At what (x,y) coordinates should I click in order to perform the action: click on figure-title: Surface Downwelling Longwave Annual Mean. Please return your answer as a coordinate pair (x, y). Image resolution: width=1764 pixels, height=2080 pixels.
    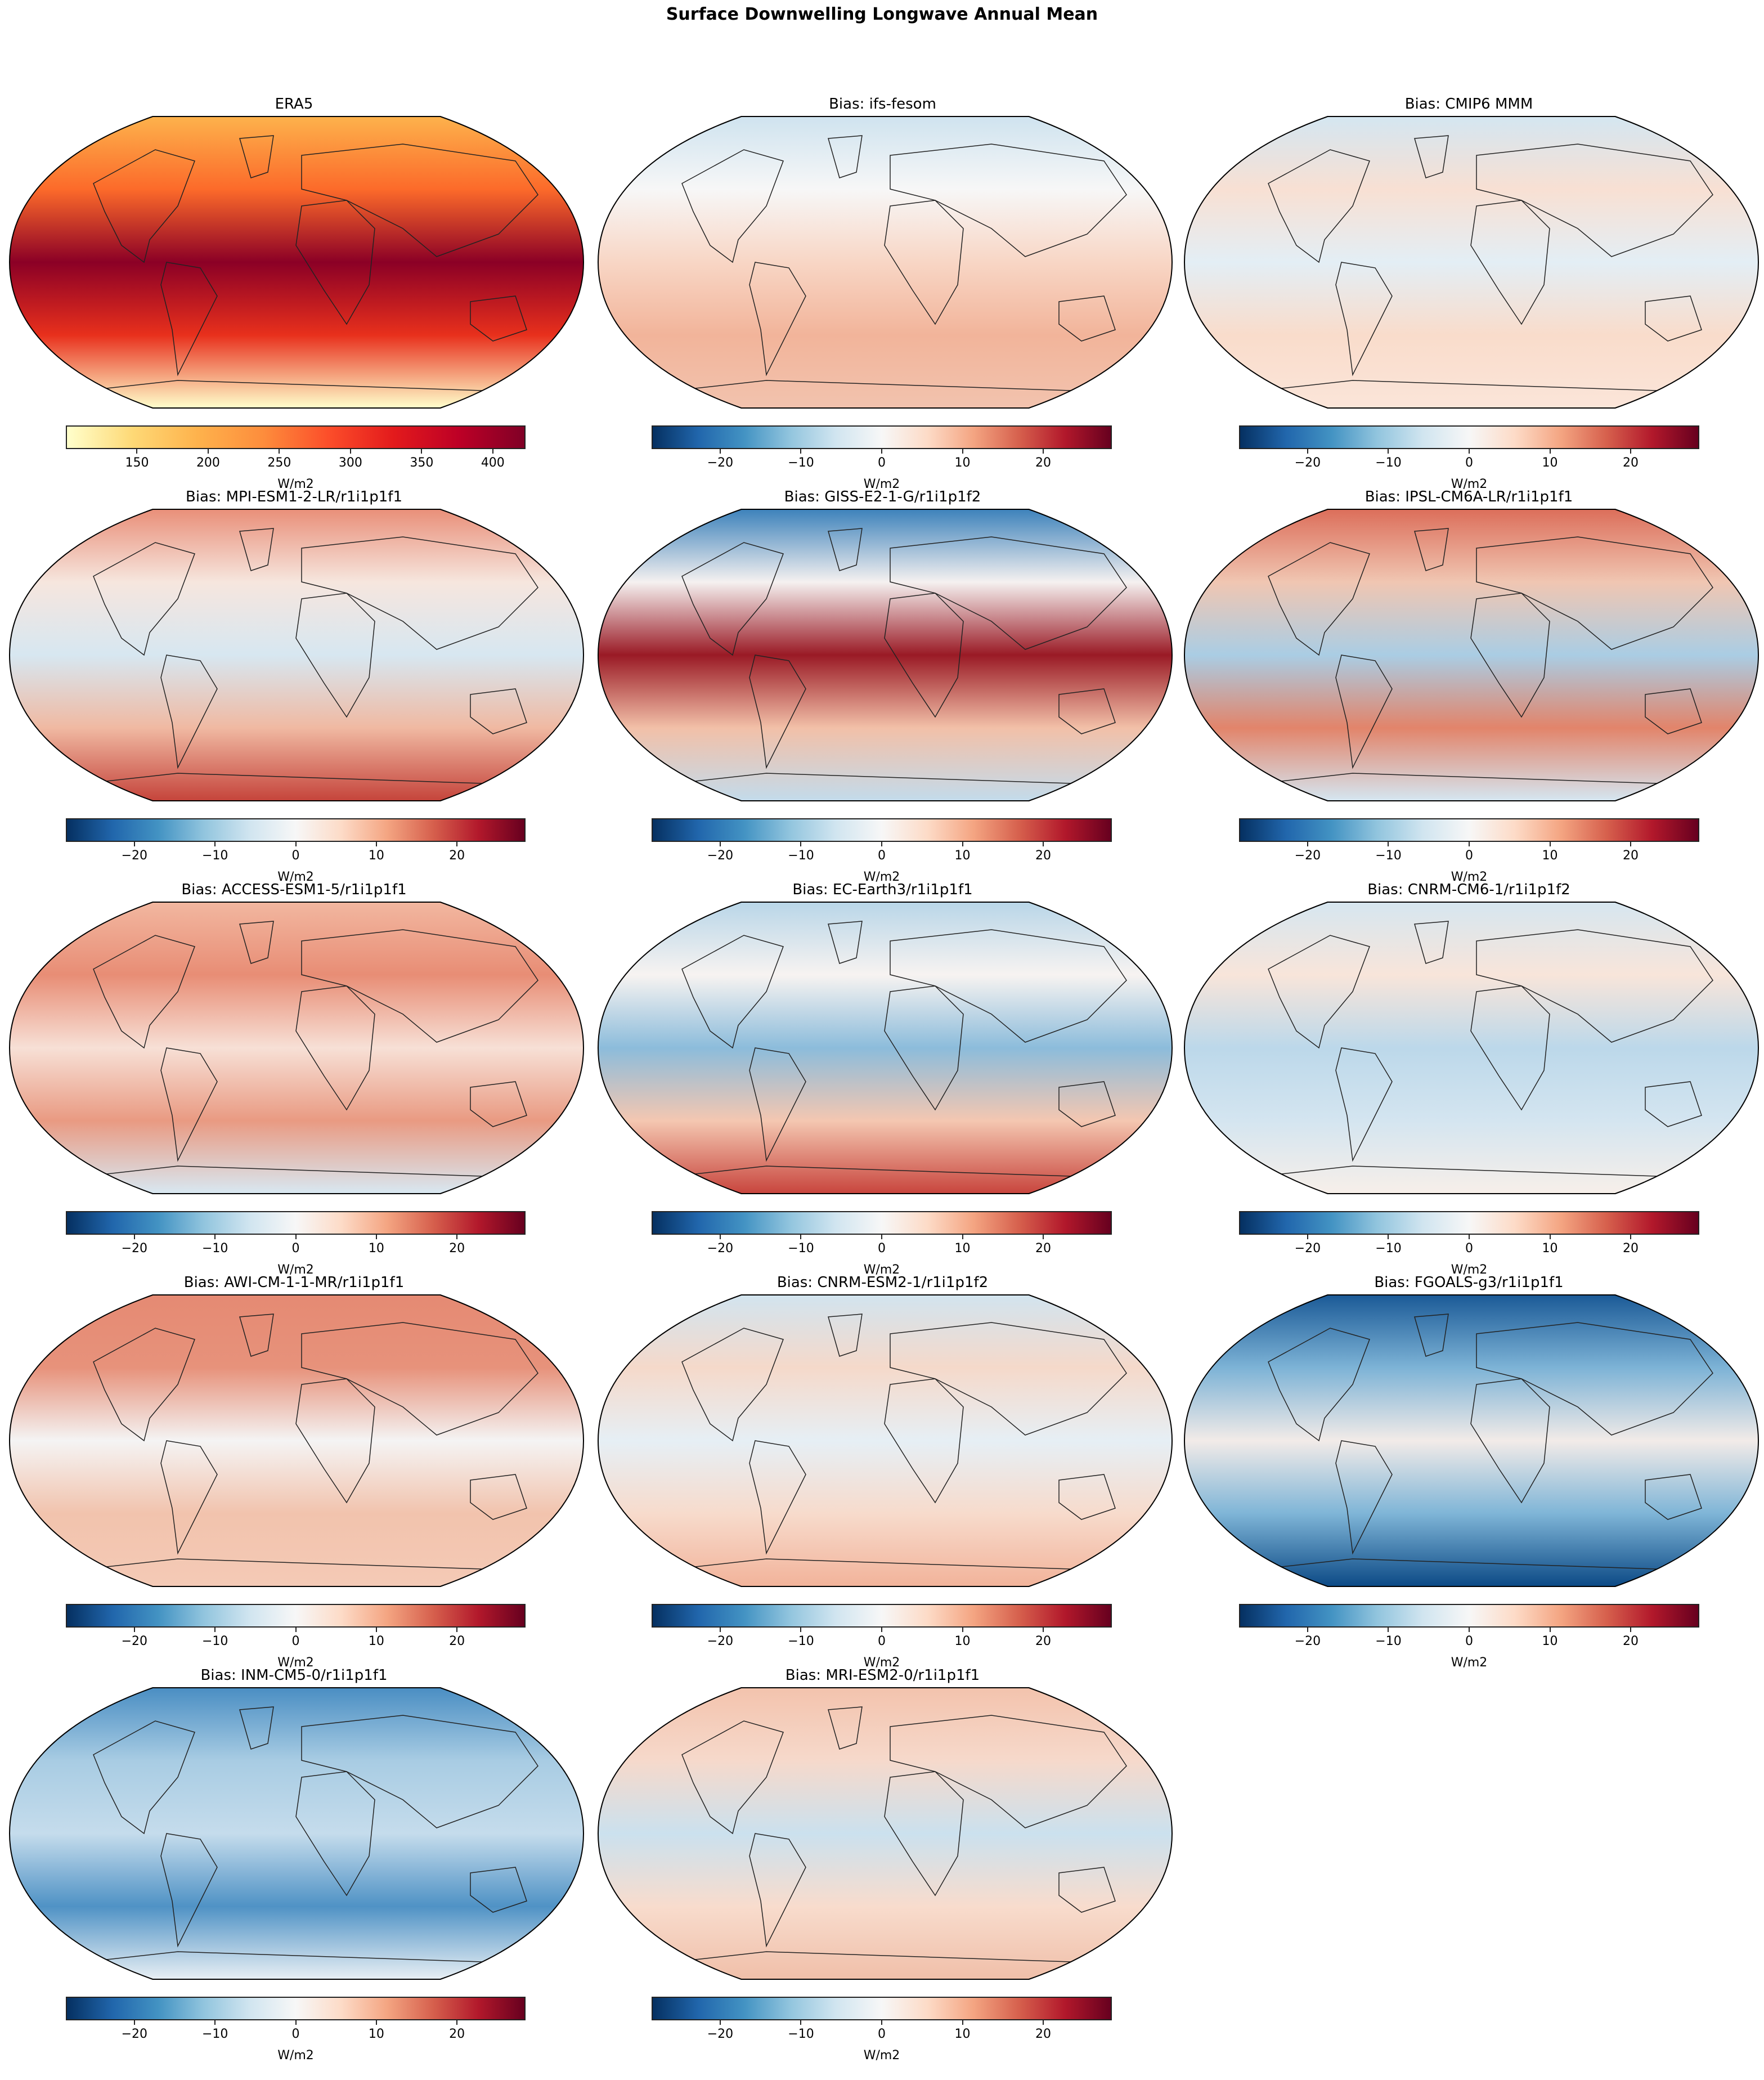
    Looking at the image, I should click on (882, 15).